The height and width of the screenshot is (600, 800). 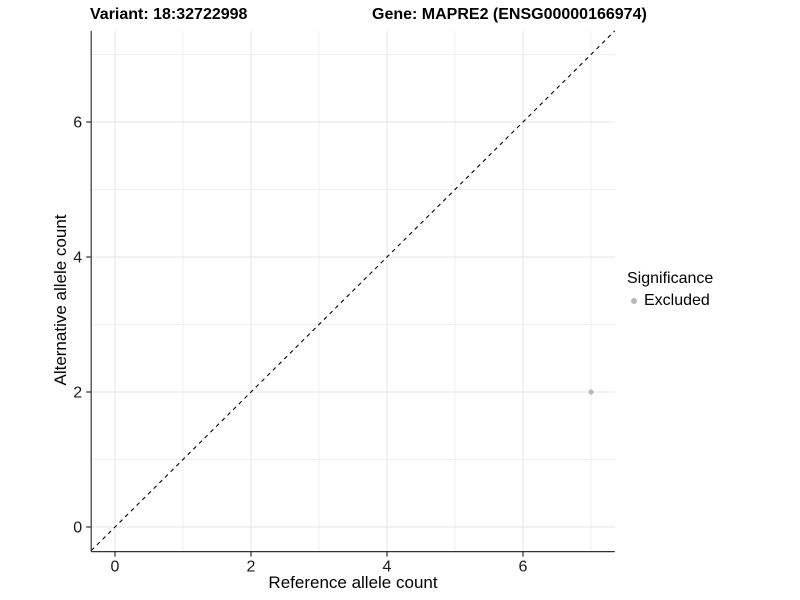 What do you see at coordinates (509, 14) in the screenshot?
I see `gene-title: Gene: MAPRE2 (ENSG00000166974)` at bounding box center [509, 14].